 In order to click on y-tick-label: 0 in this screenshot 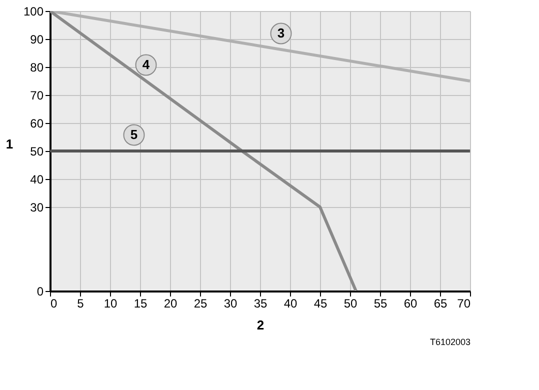, I will do `click(40, 291)`.